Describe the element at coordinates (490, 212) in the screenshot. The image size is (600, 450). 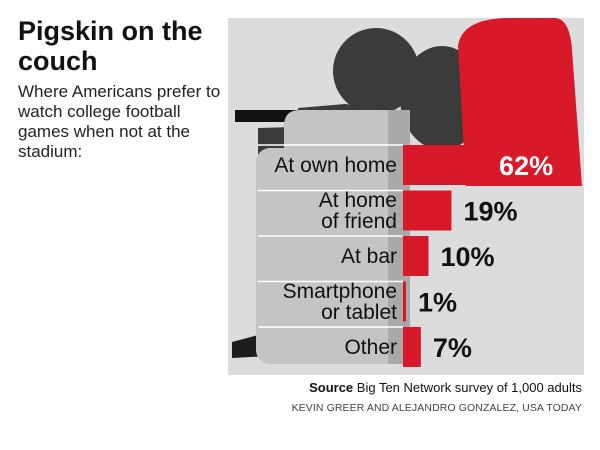
I see `value-label: 19%` at that location.